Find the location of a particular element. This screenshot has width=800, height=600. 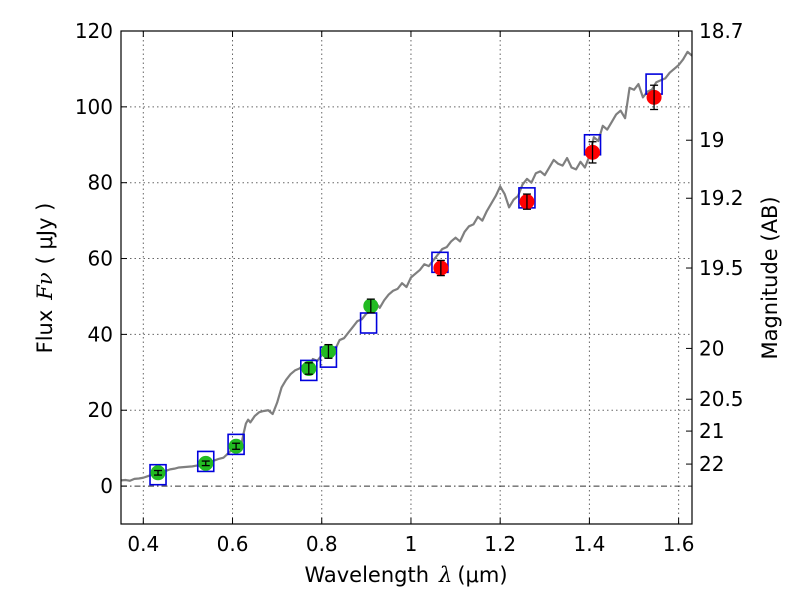

right-tick-label: 22 is located at coordinates (711, 464).